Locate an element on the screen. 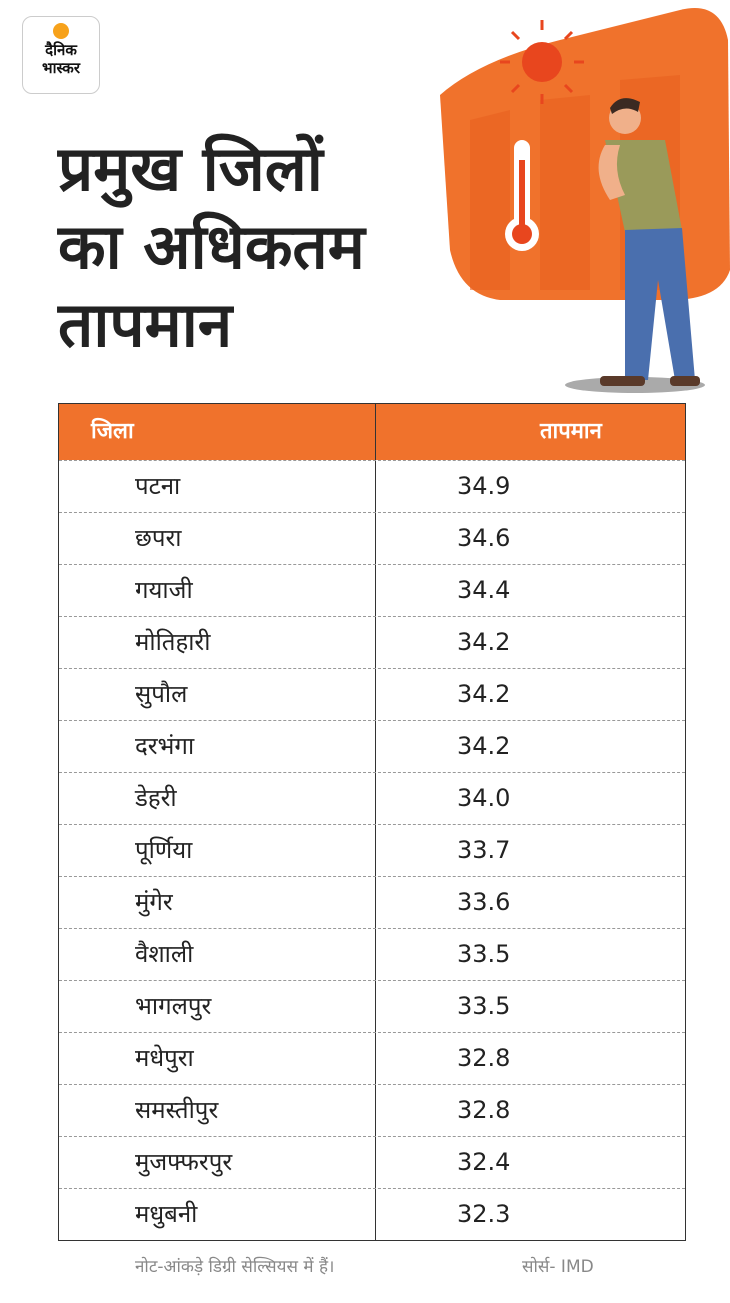  table-row: मुंगेर 33.6 is located at coordinates (372, 902).